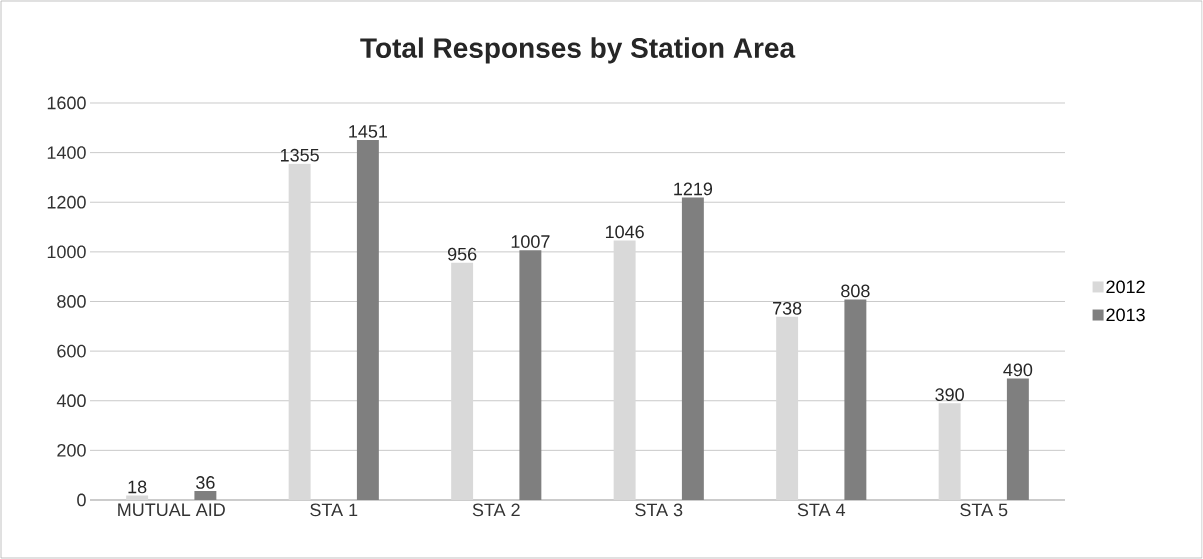 This screenshot has width=1203, height=559. Describe the element at coordinates (496, 510) in the screenshot. I see `x-tick-label: STA 2` at that location.